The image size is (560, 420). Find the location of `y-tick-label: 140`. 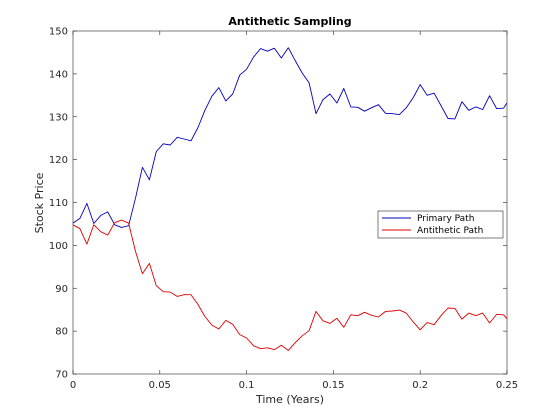

y-tick-label: 140 is located at coordinates (58, 74).